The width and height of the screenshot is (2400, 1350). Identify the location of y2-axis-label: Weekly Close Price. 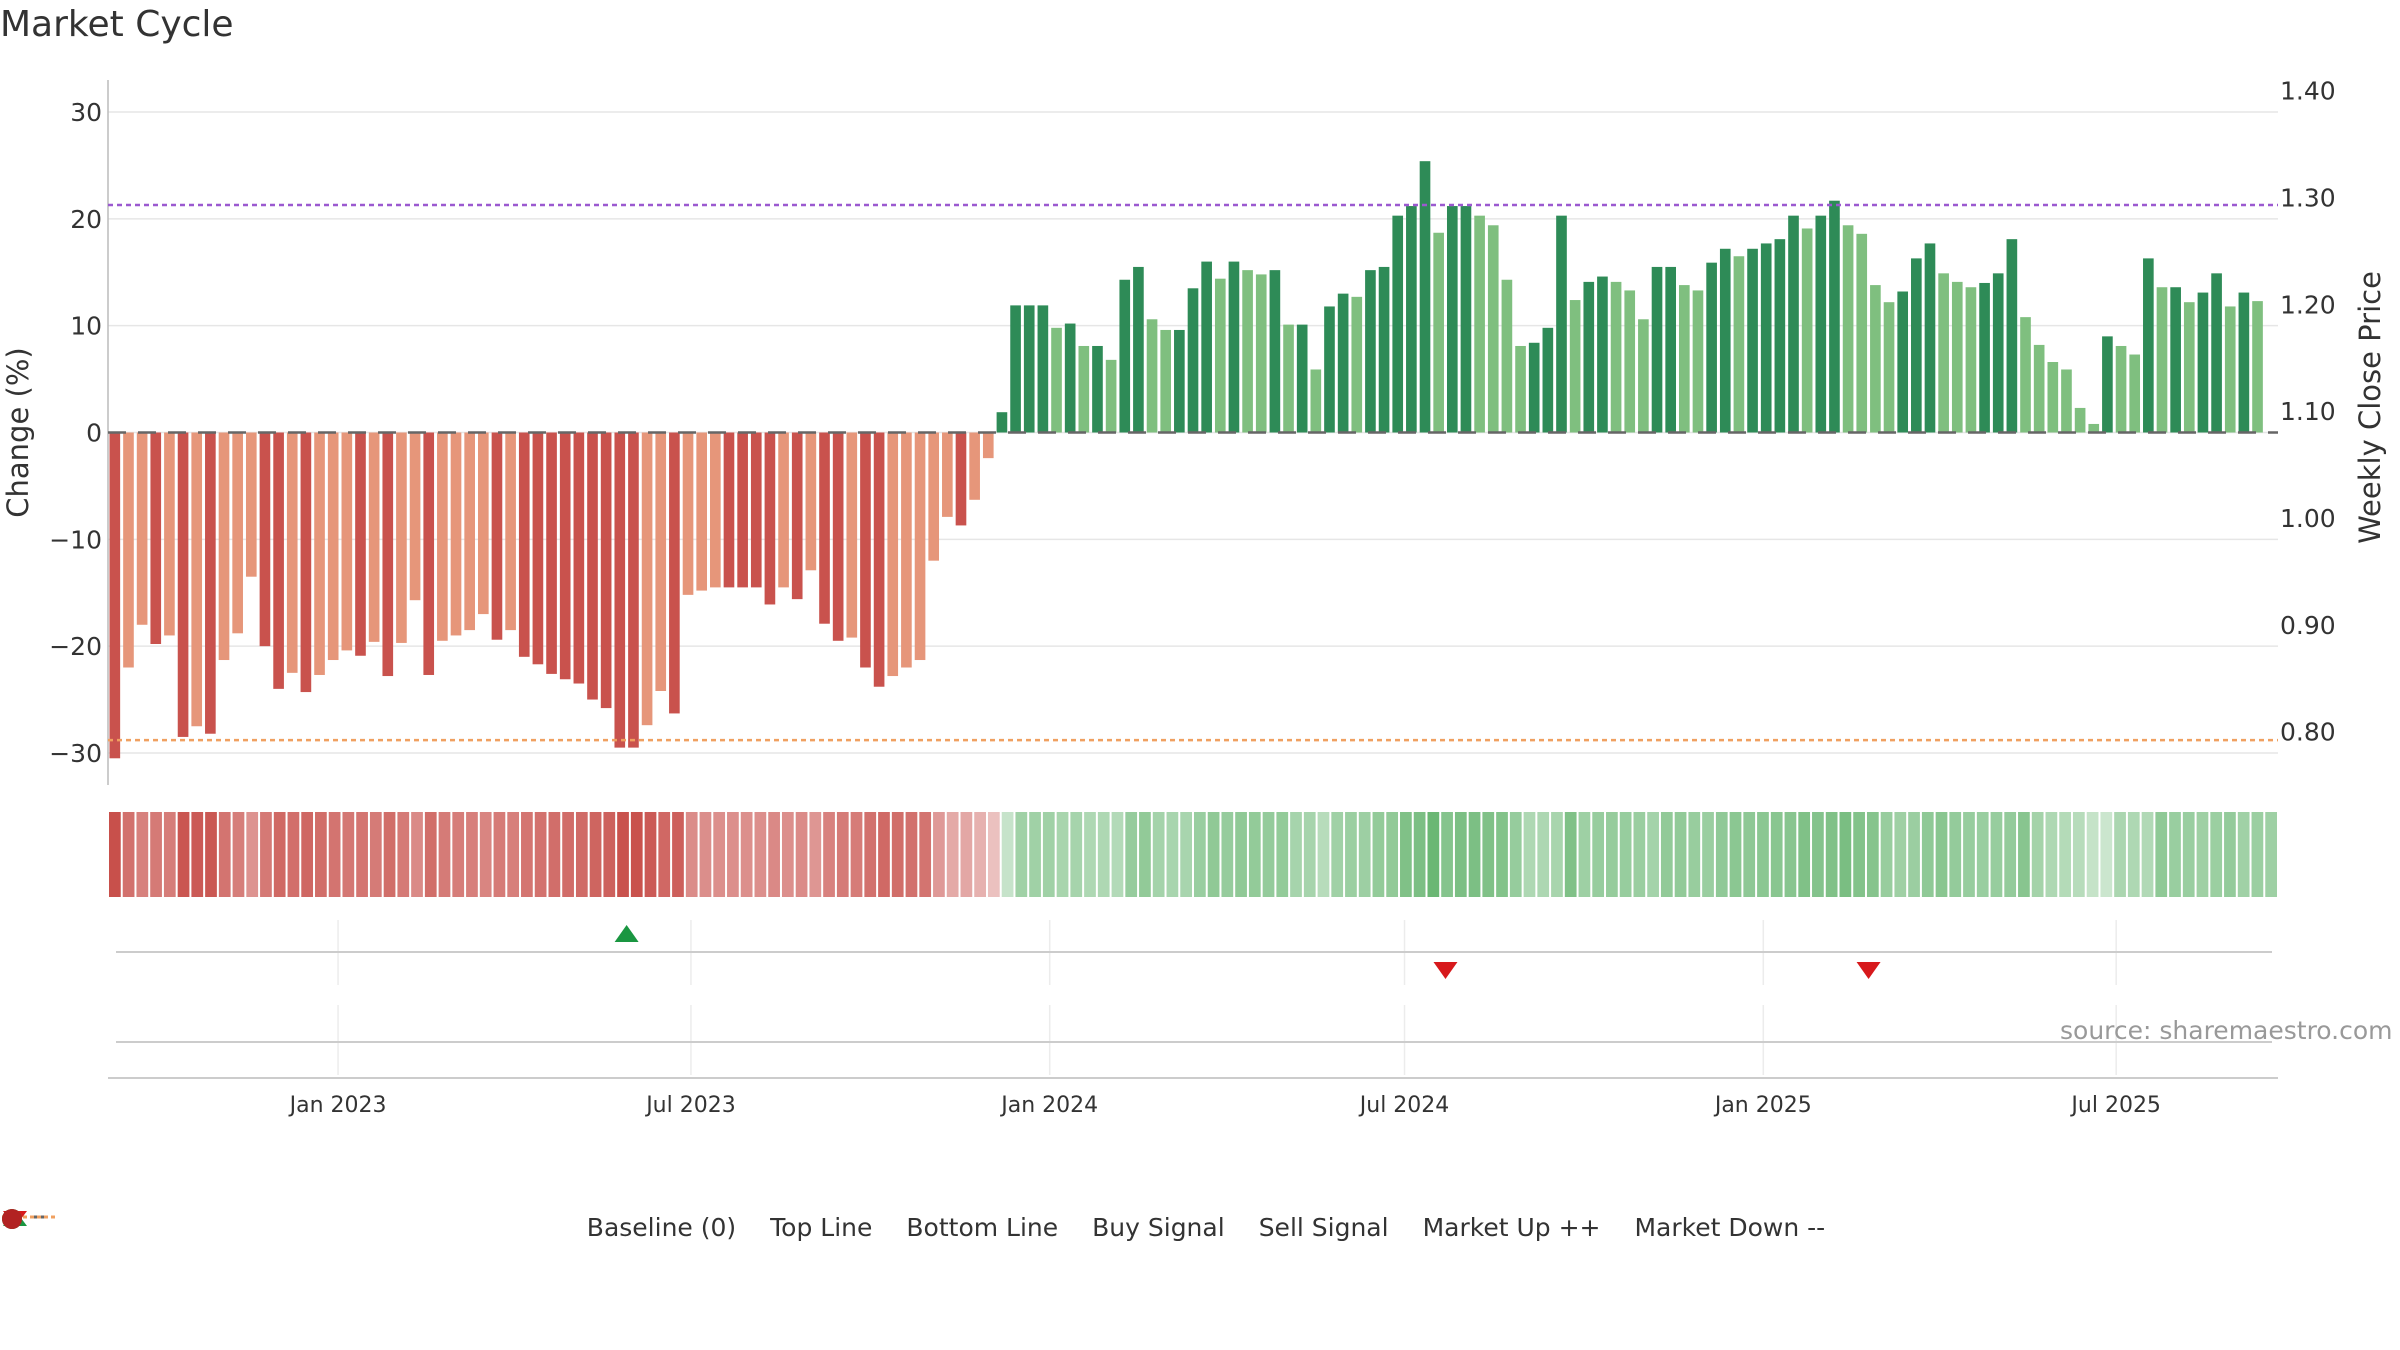
(2370, 407).